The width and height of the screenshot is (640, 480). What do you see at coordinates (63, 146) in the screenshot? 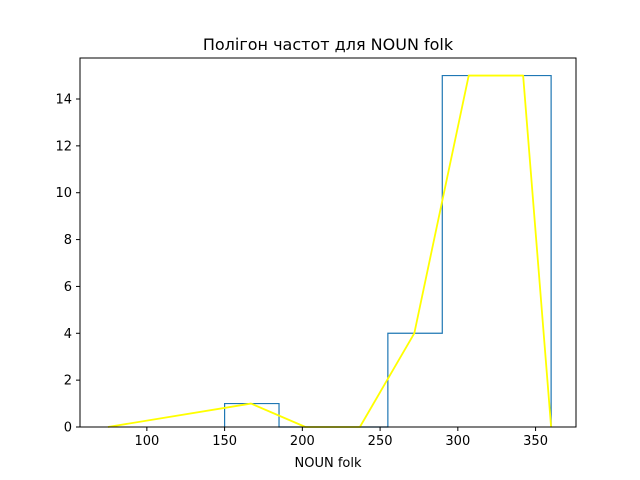
I see `y-tick-label: 12` at bounding box center [63, 146].